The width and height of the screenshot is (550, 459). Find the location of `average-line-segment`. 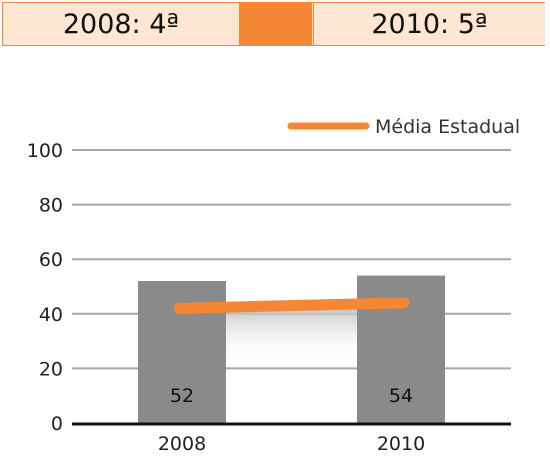

average-line-segment is located at coordinates (291, 305).